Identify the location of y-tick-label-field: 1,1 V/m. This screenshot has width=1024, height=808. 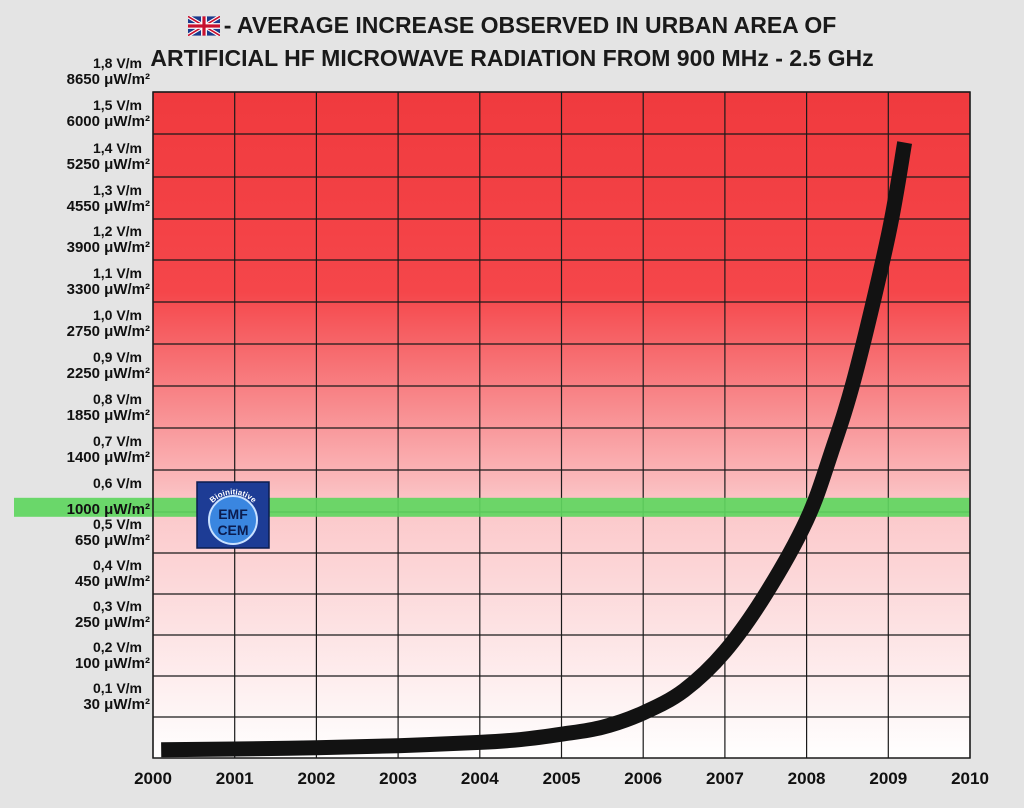
(117, 273).